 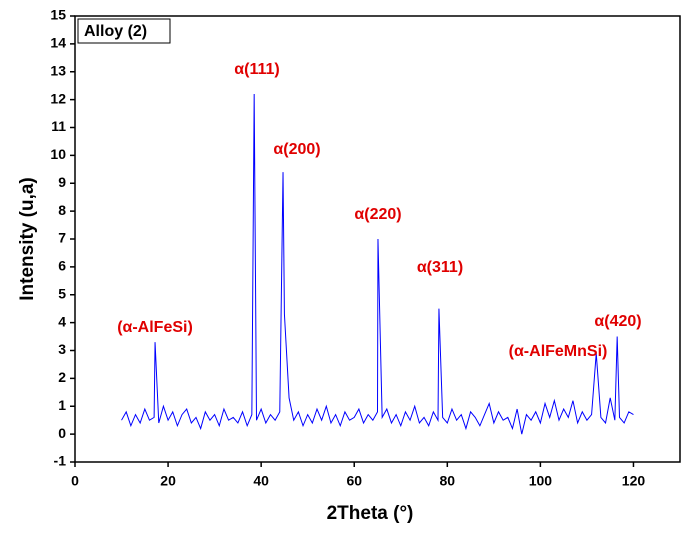 What do you see at coordinates (58, 43) in the screenshot?
I see `y-tick-label: 14` at bounding box center [58, 43].